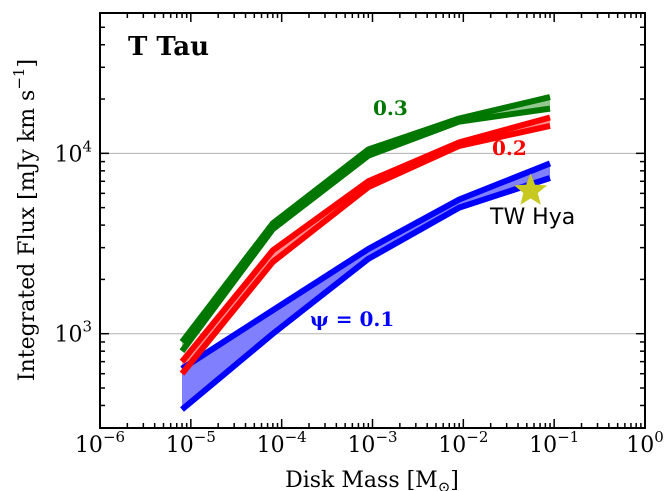  I want to click on x-axis-title: Disk Mass [M⊙], so click(372, 479).